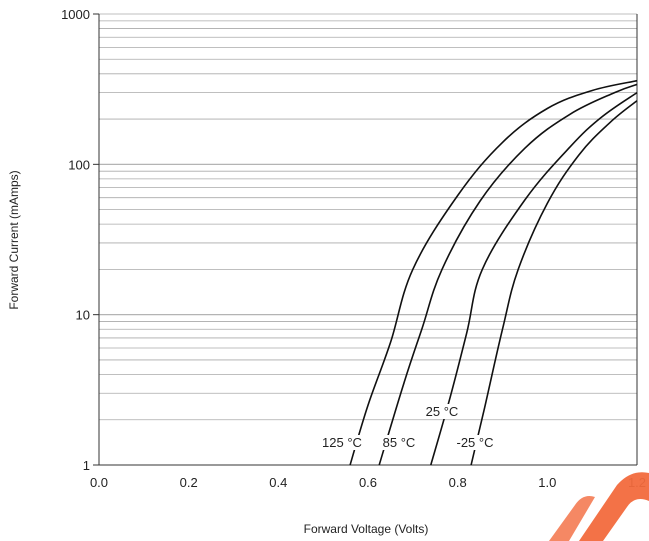 The width and height of the screenshot is (649, 541). I want to click on brand-watermark-logo, so click(599, 506).